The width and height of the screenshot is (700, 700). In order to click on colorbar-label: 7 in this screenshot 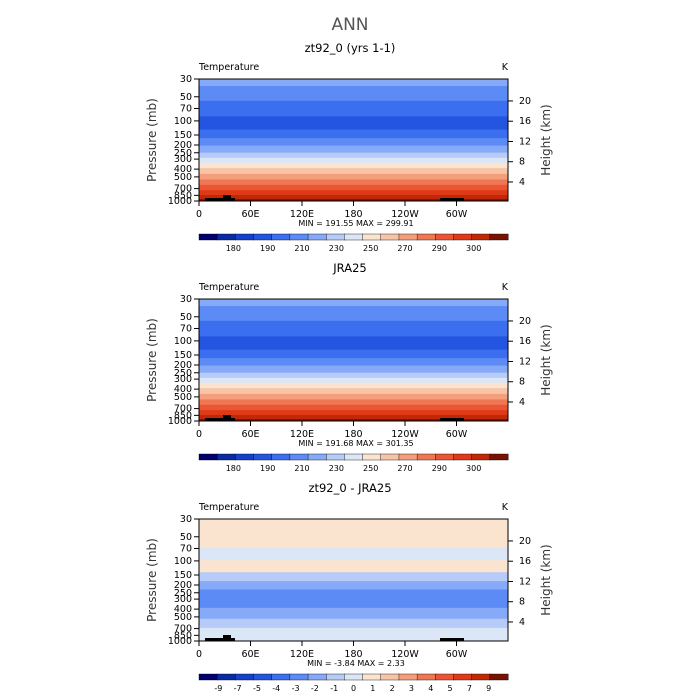, I will do `click(469, 688)`.